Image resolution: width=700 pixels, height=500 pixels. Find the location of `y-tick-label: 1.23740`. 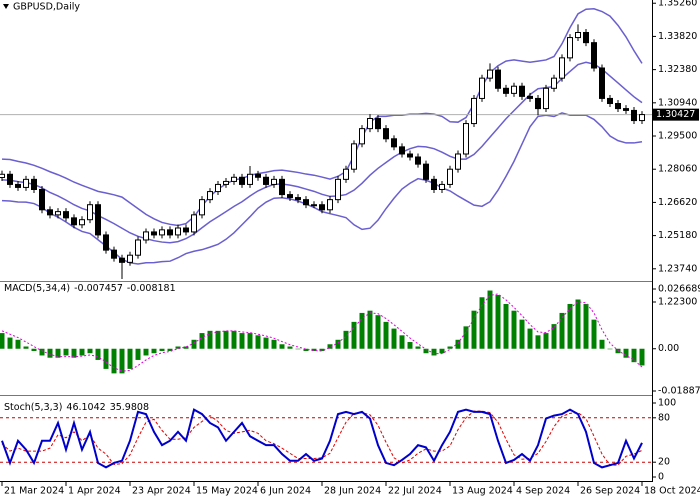

y-tick-label: 1.23740 is located at coordinates (677, 268).